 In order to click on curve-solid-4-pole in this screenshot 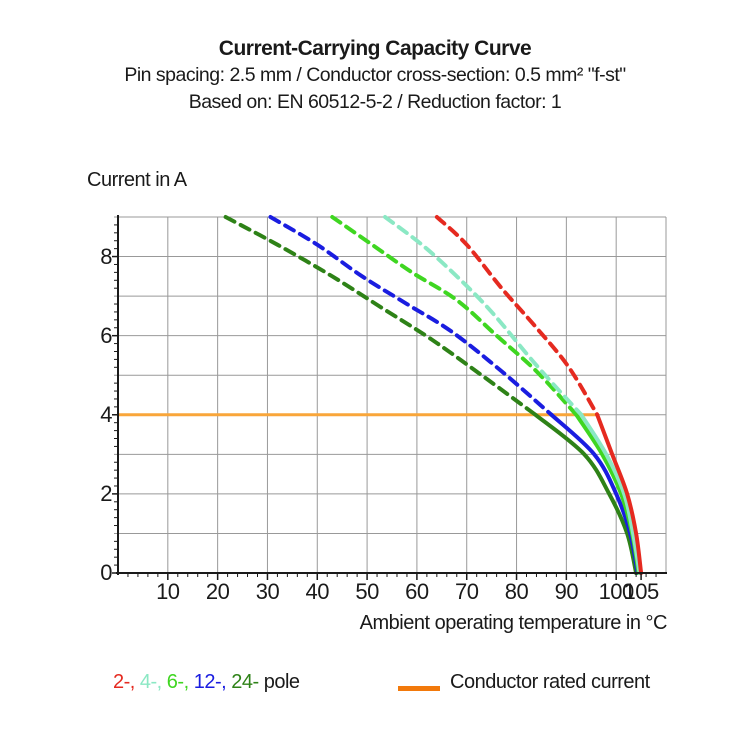, I will do `click(610, 493)`.